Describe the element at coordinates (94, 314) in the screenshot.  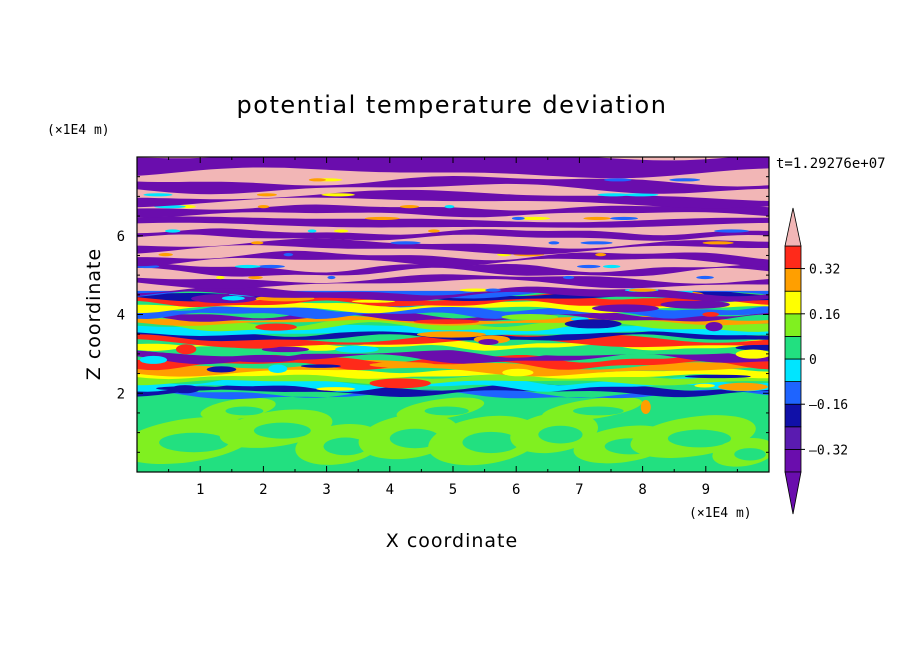
I see `y-axis-label: Z coordinate` at that location.